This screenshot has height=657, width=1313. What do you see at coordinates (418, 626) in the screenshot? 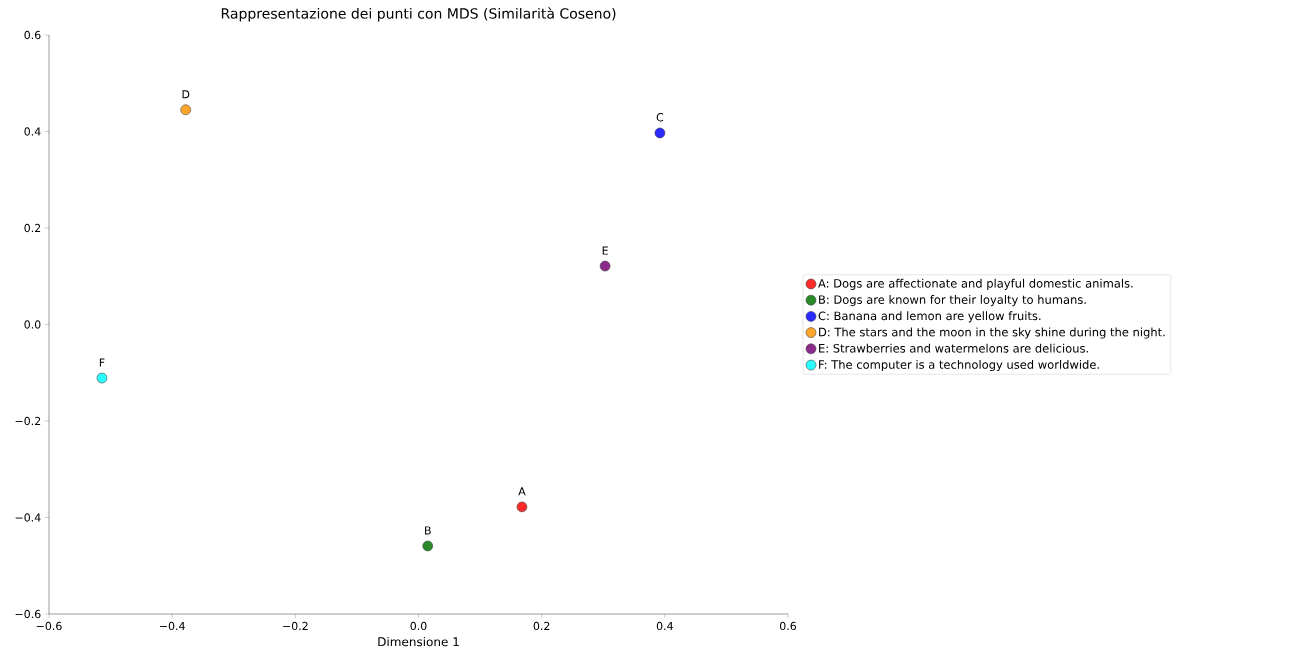
I see `x-tick-label: 0.0` at bounding box center [418, 626].